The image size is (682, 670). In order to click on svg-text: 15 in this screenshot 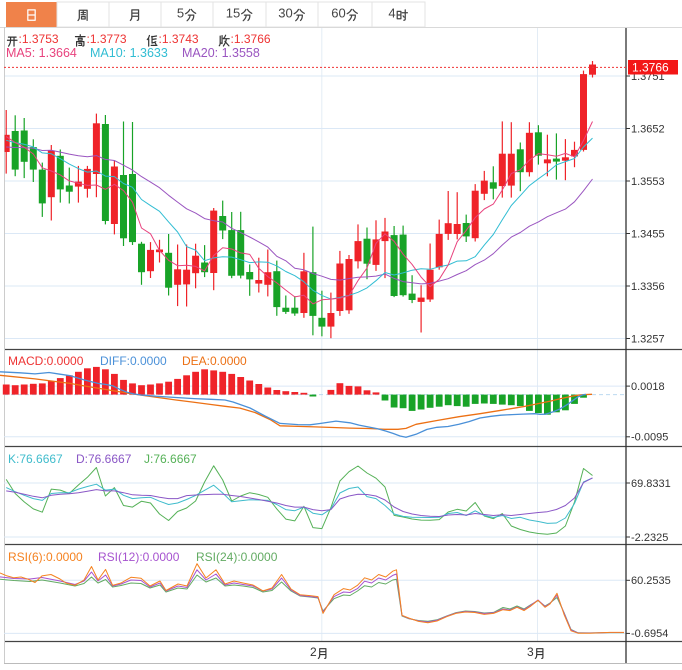, I will do `click(233, 13)`.